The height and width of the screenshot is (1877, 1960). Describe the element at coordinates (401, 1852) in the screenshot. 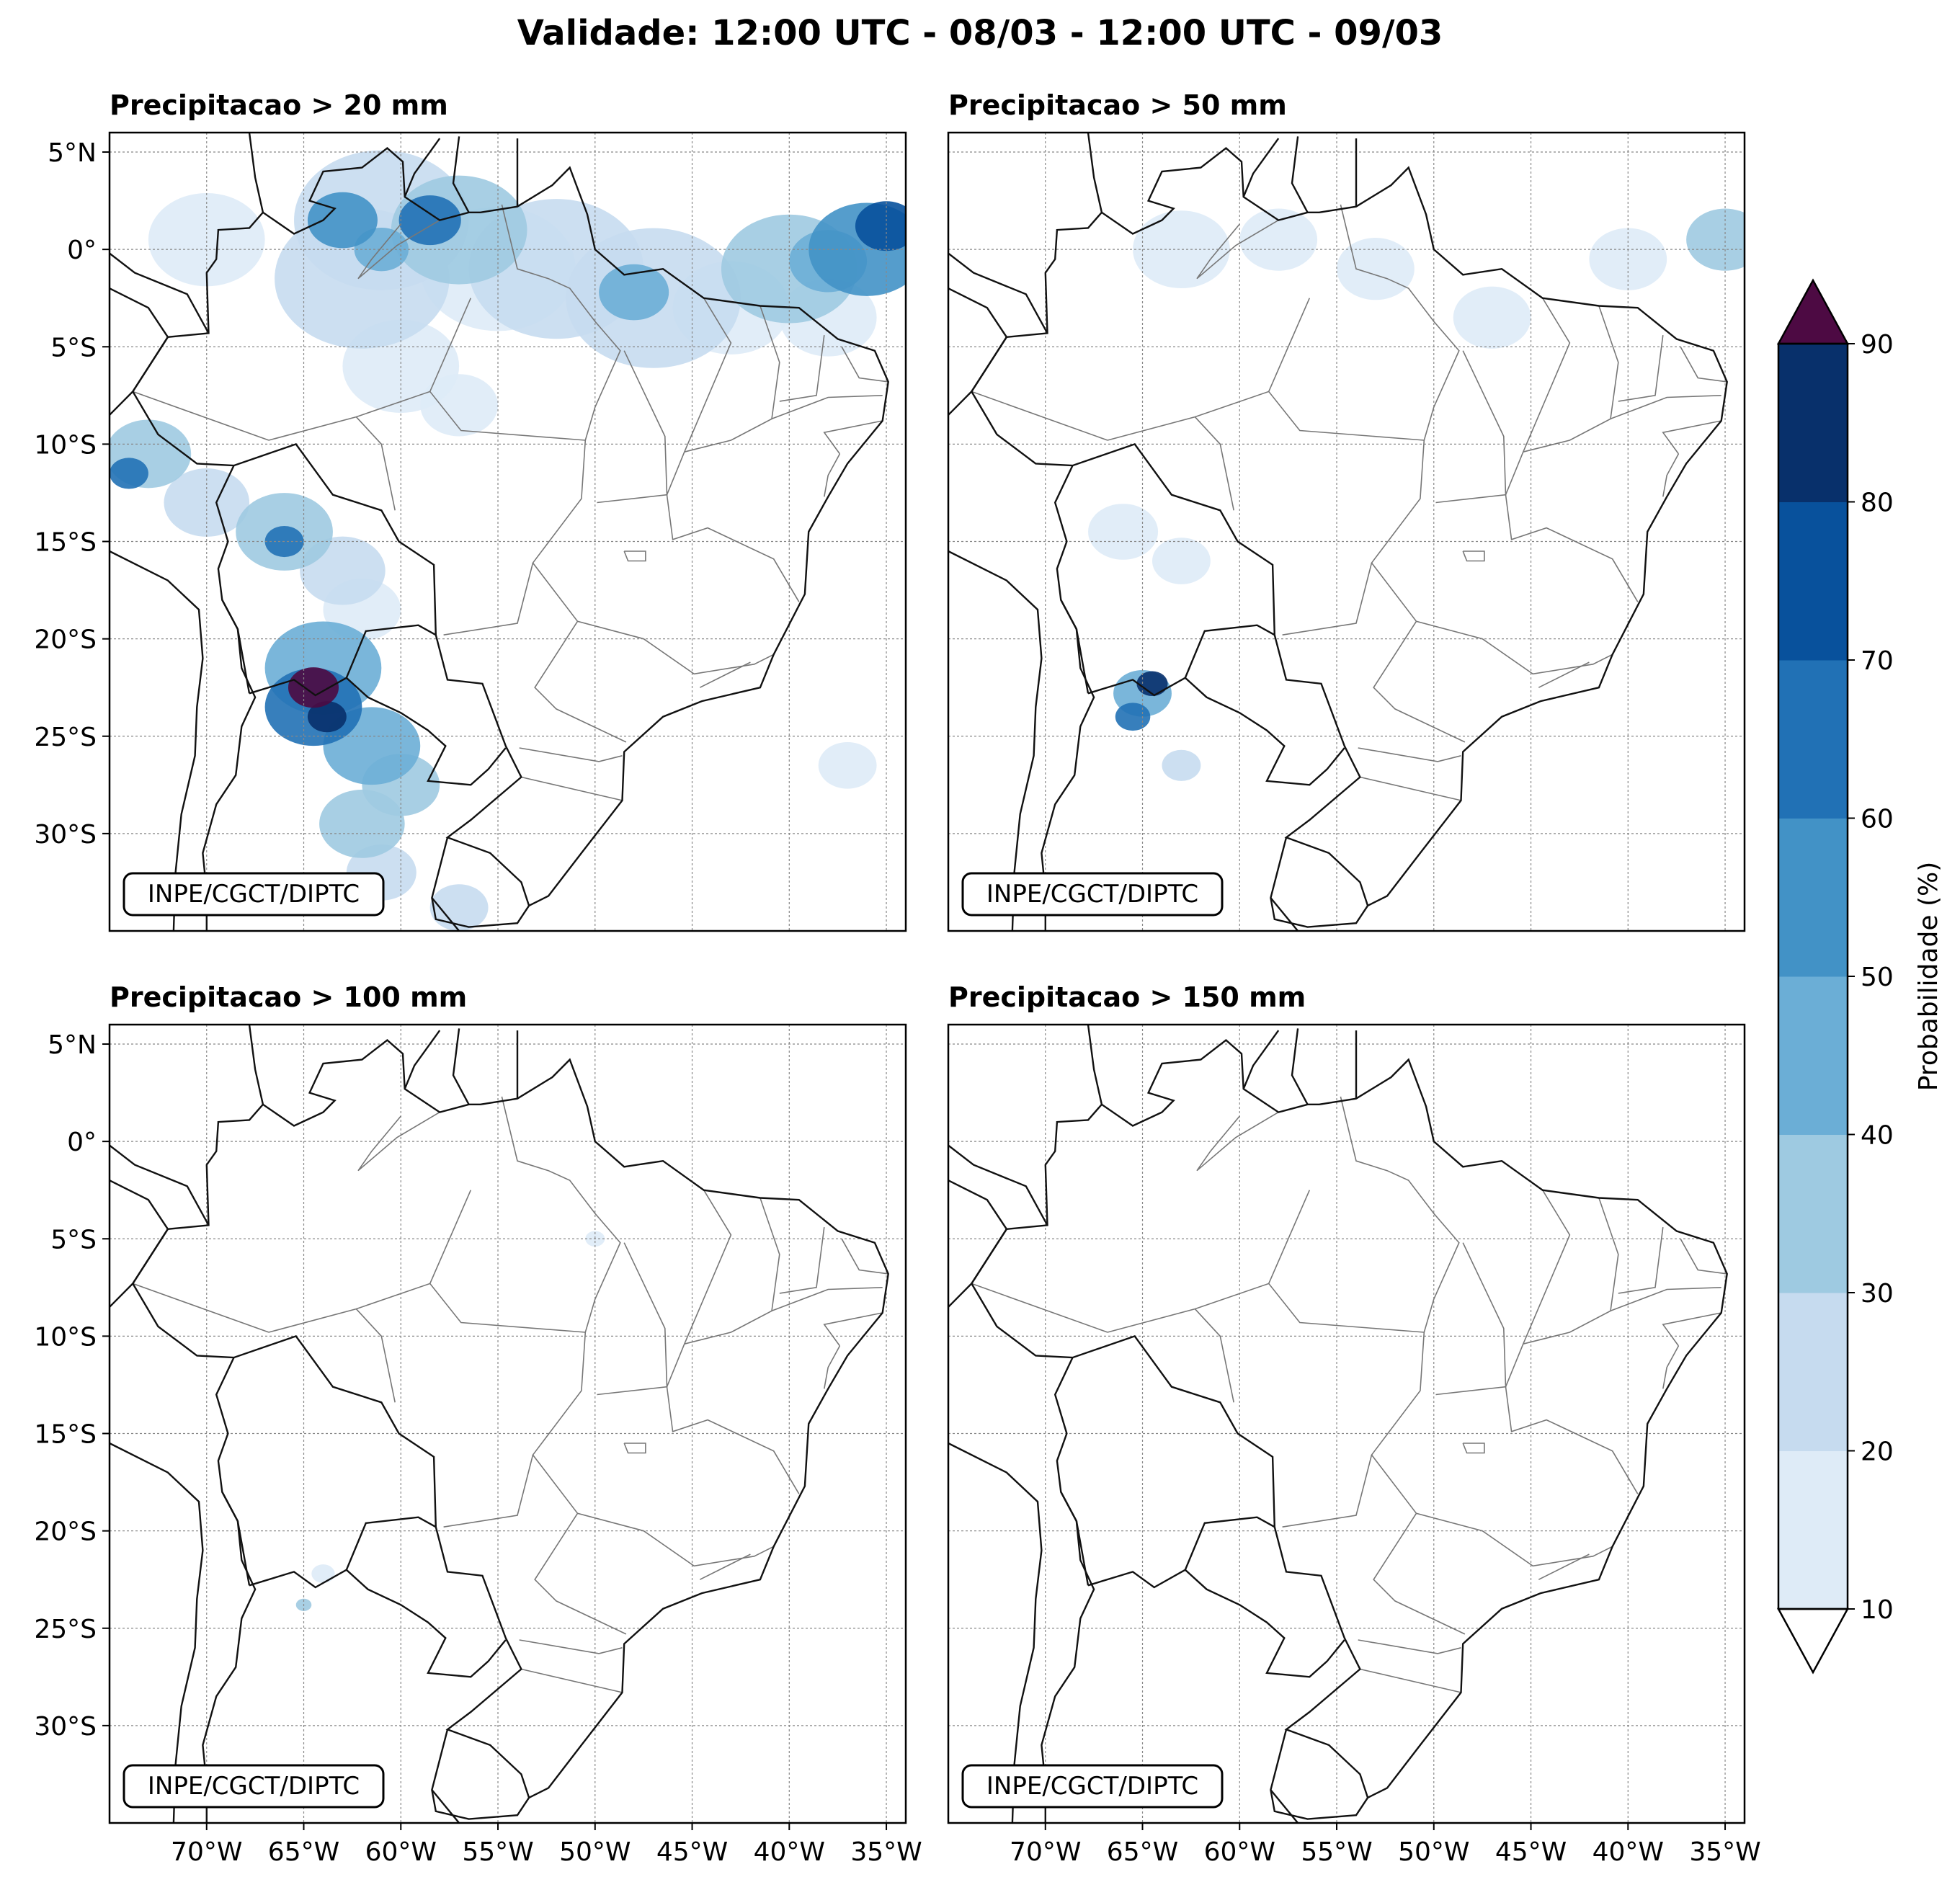

I see `lon-tick-label: 60°W` at that location.